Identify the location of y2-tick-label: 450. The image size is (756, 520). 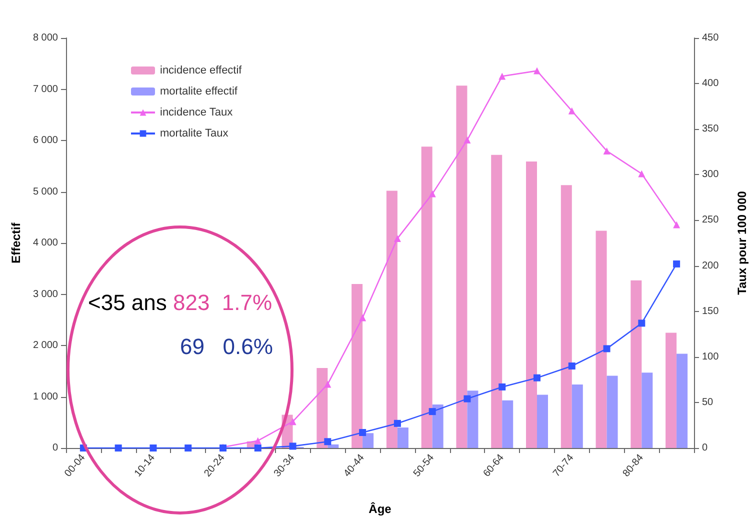
(711, 38).